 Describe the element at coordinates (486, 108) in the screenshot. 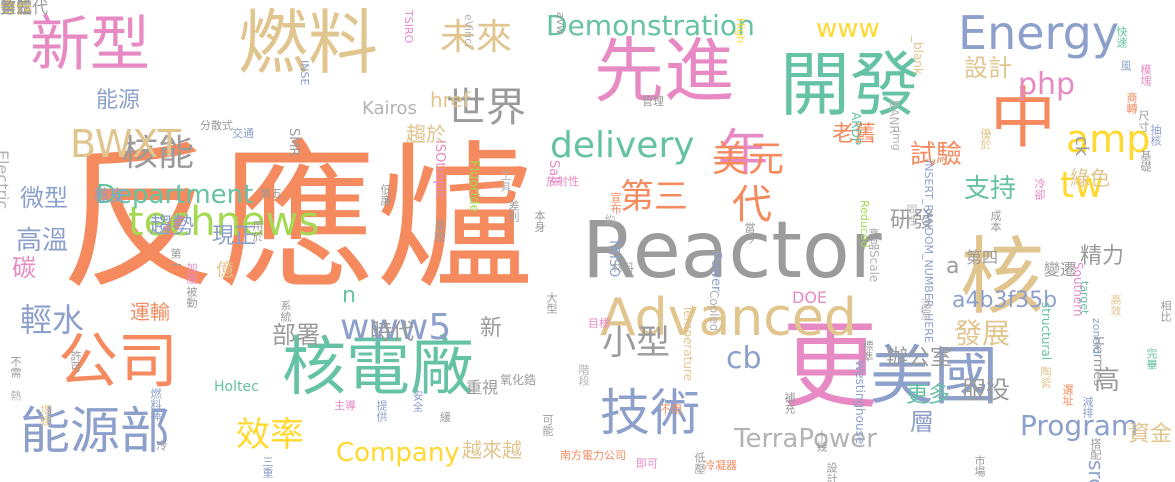

I see `cloud-word: 世界` at that location.